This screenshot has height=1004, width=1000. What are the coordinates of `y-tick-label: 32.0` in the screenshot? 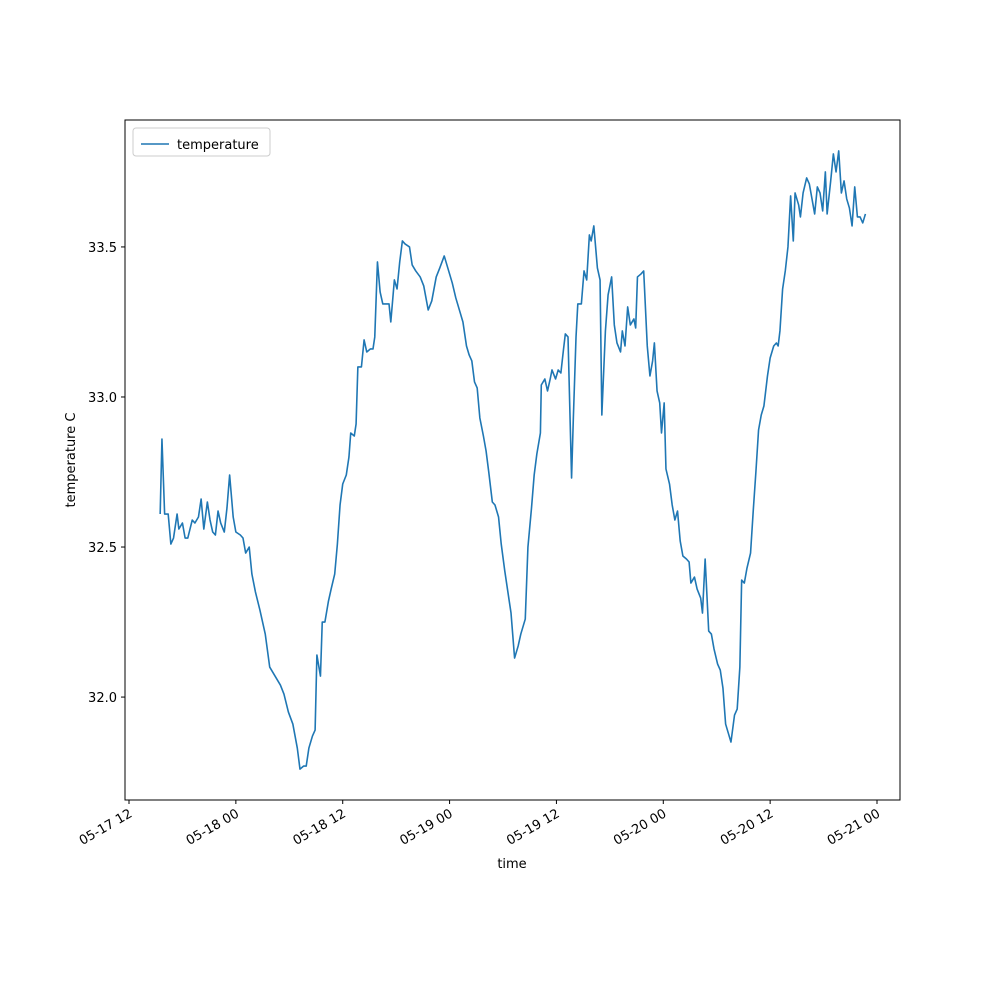 It's located at (102, 698).